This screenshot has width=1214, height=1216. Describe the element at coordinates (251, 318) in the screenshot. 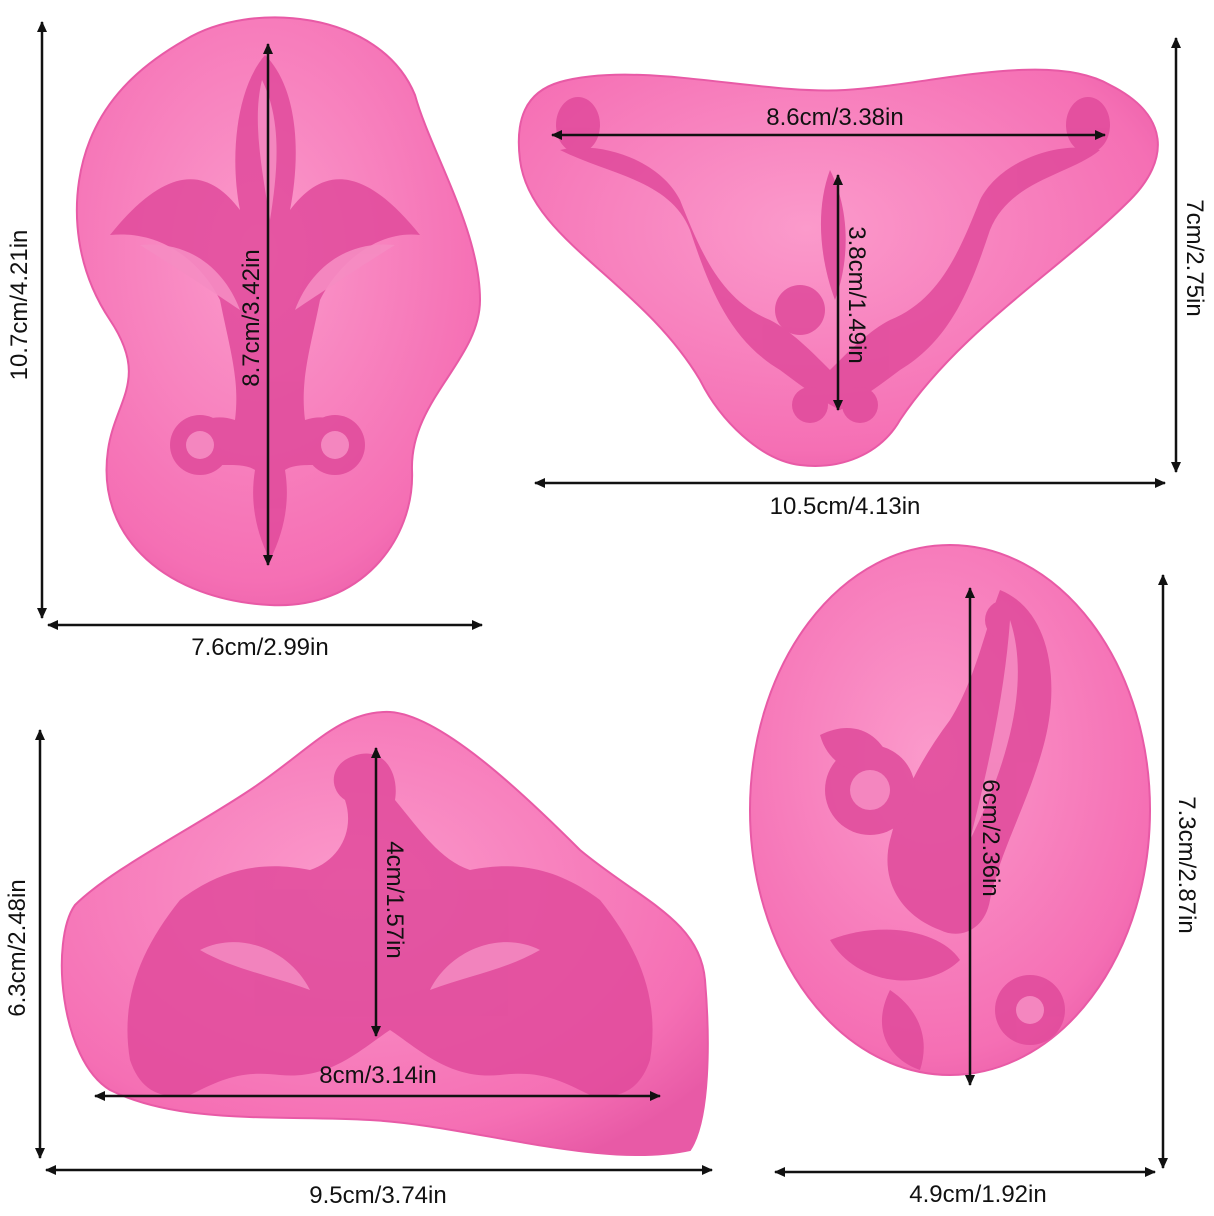

I see `mold1-pattern-label: 8.7cm/3.42in` at that location.